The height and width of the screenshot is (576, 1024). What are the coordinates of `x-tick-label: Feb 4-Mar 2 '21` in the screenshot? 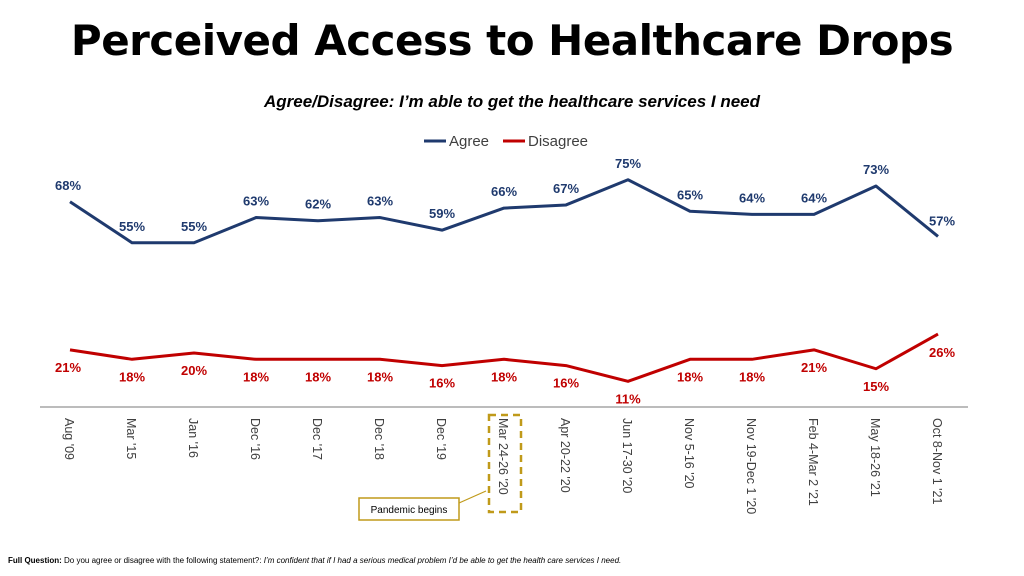 It's located at (813, 462).